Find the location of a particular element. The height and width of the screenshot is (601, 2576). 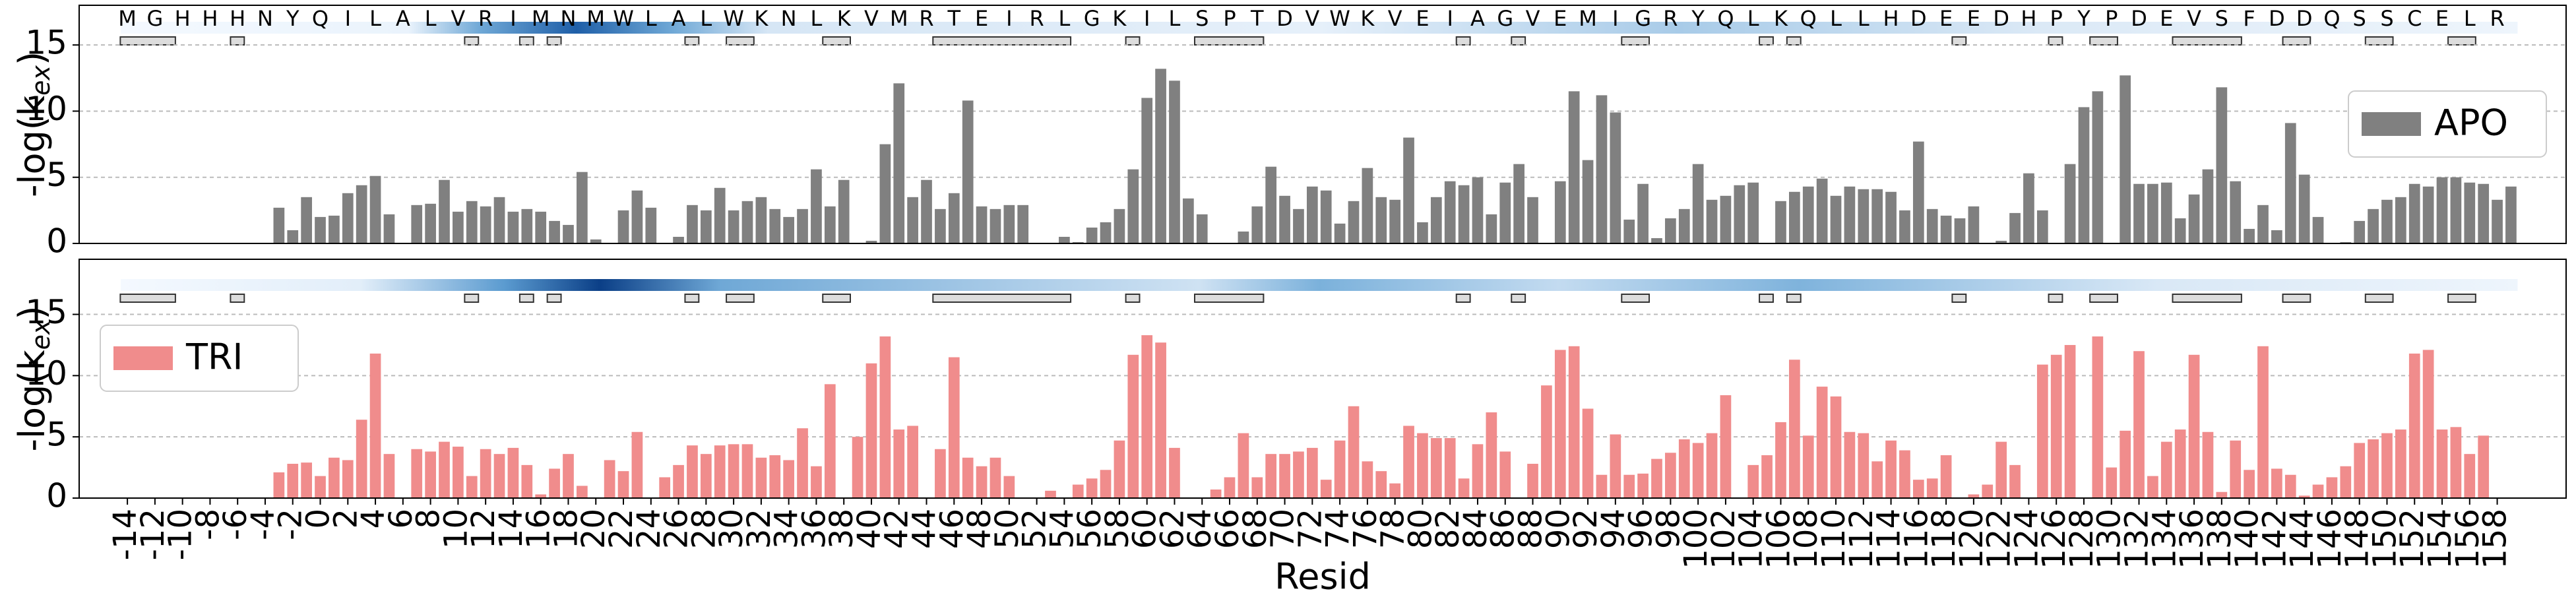

sequence-letter: W is located at coordinates (734, 18).